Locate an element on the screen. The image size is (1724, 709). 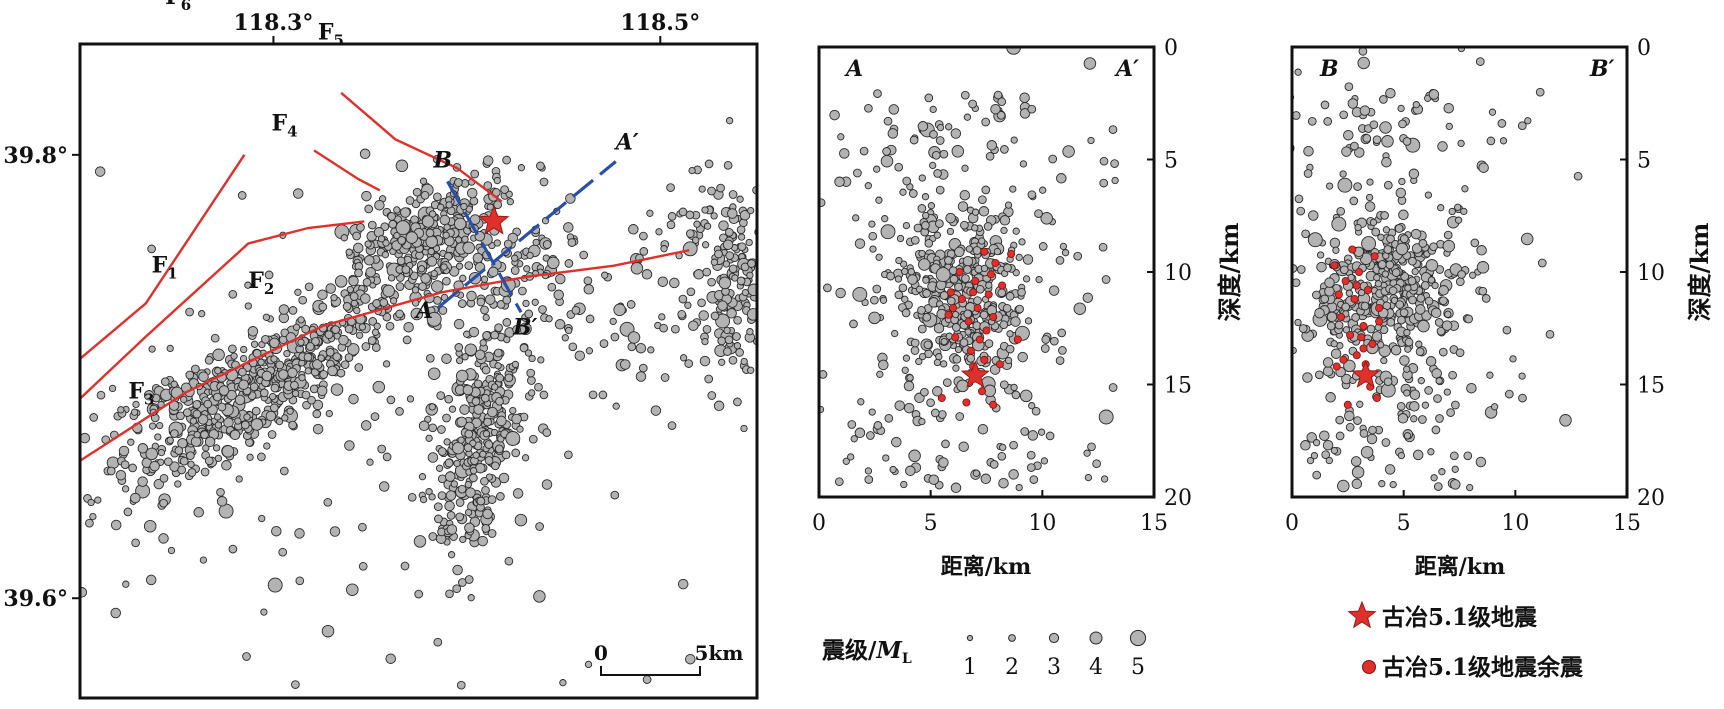
profile-xtick-label: 10 is located at coordinates (1515, 523).